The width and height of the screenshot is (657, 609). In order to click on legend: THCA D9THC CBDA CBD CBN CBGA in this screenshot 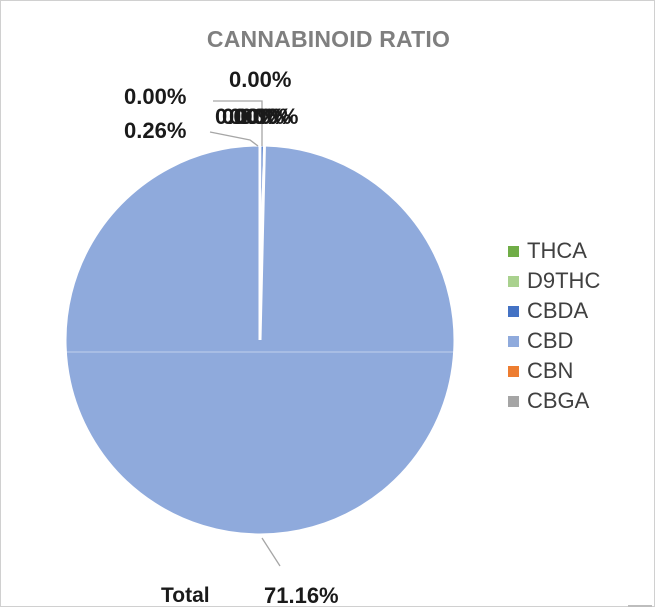, I will do `click(554, 326)`.